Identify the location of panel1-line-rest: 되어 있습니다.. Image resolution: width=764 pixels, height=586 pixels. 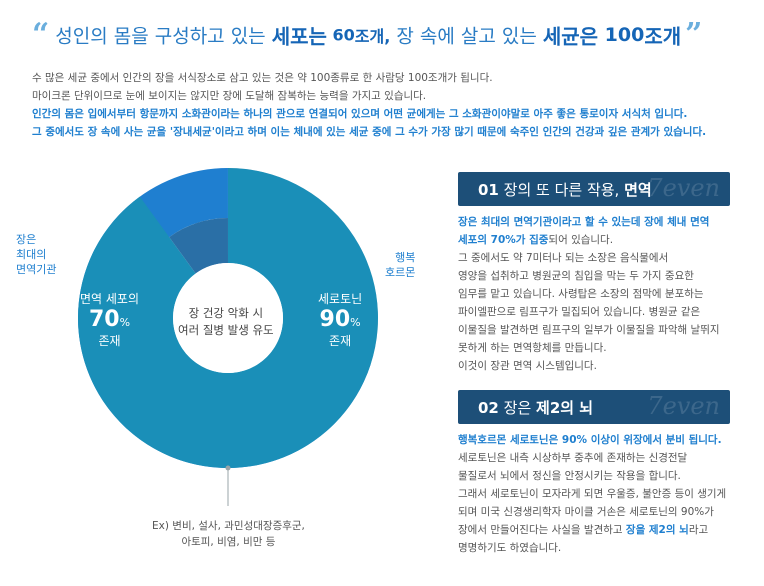
(581, 240).